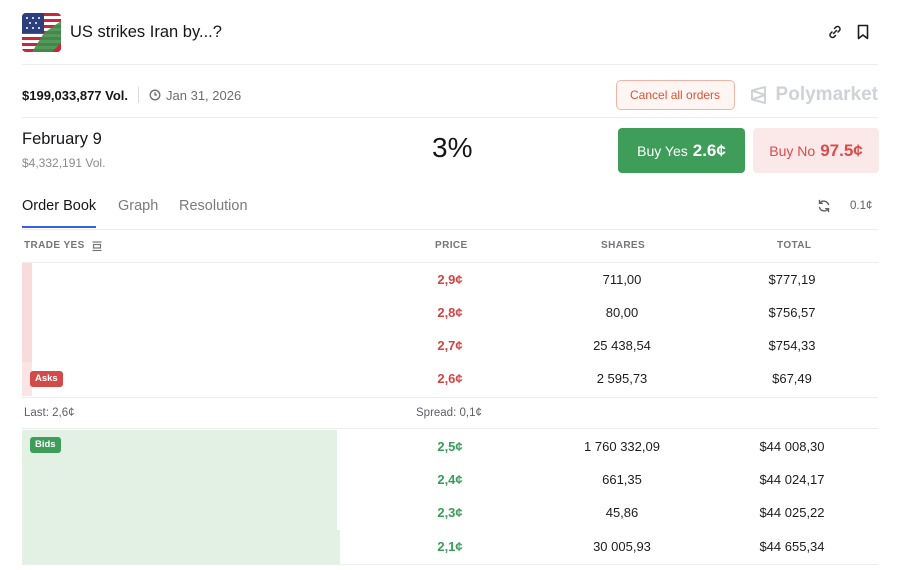  What do you see at coordinates (622, 479) in the screenshot?
I see `bid-shares: 661,35` at bounding box center [622, 479].